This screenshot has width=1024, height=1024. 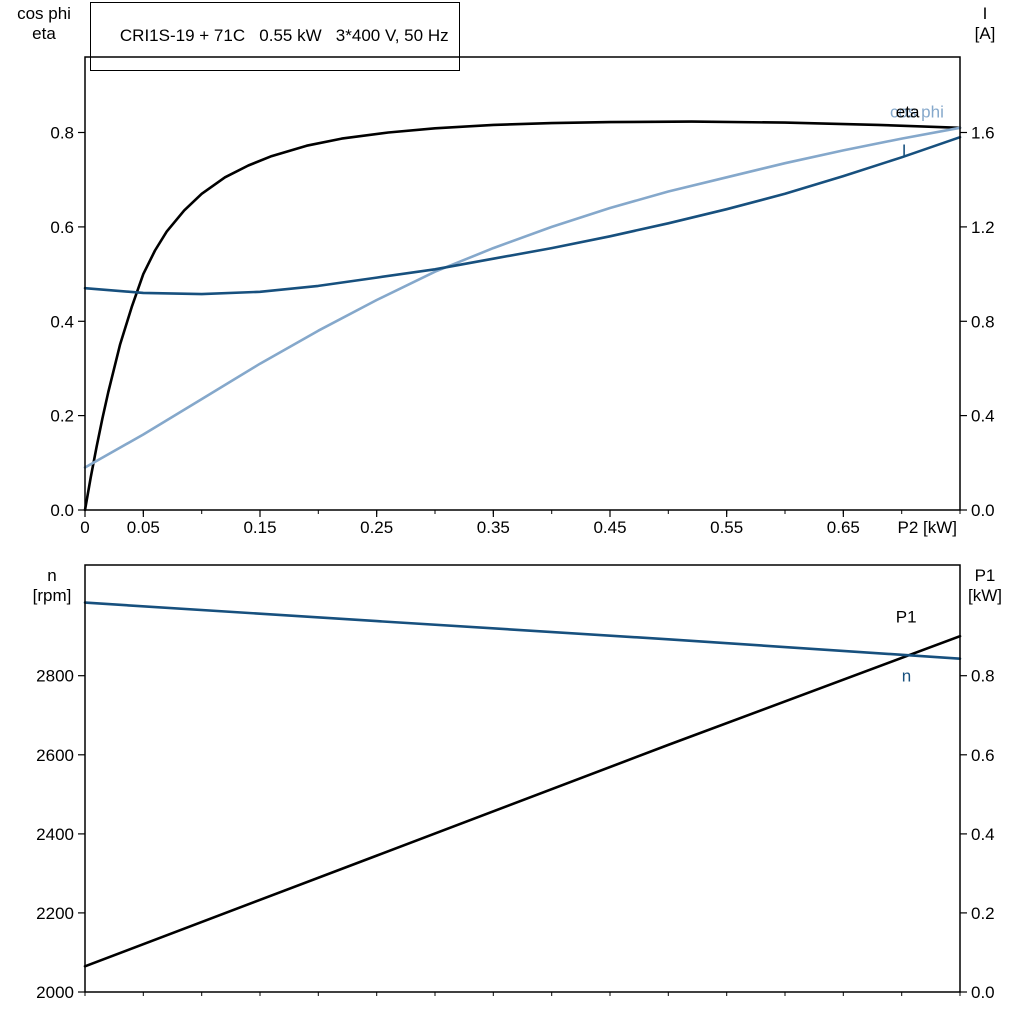 What do you see at coordinates (522, 630) in the screenshot?
I see `n-curve` at bounding box center [522, 630].